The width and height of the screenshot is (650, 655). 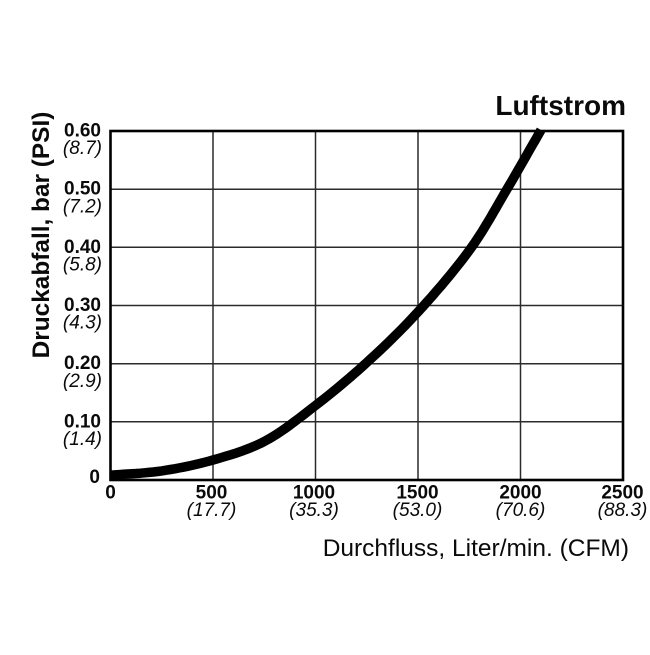 What do you see at coordinates (82, 189) in the screenshot?
I see `svg-text: 0.50` at bounding box center [82, 189].